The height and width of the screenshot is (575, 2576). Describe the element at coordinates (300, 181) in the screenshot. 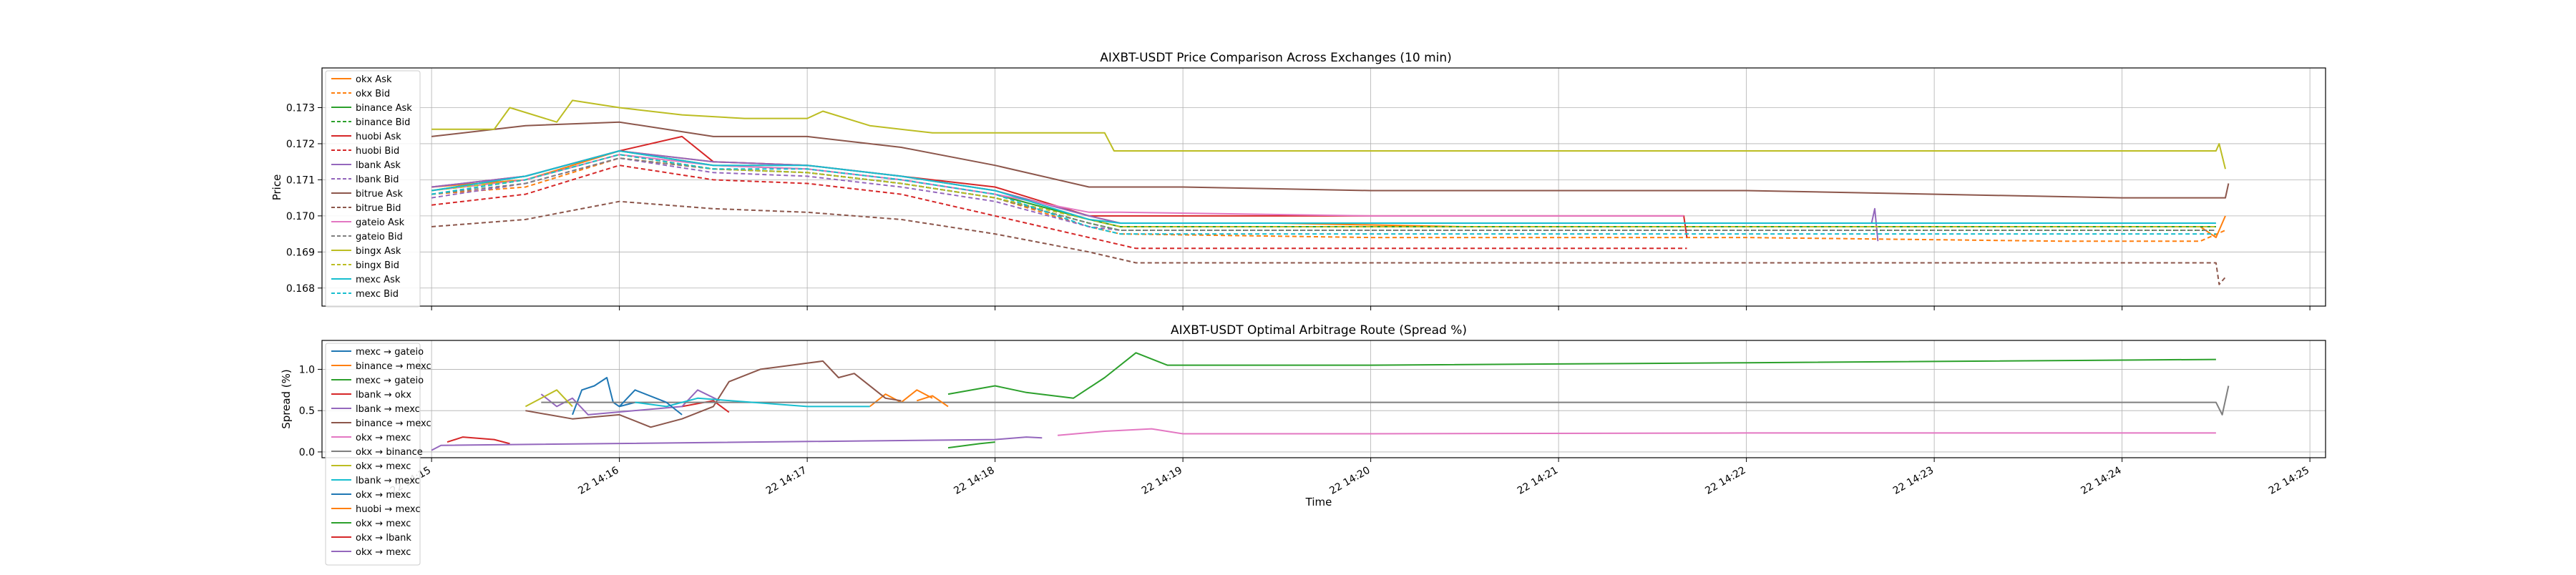

I see `y-tick-label: 0.171` at that location.